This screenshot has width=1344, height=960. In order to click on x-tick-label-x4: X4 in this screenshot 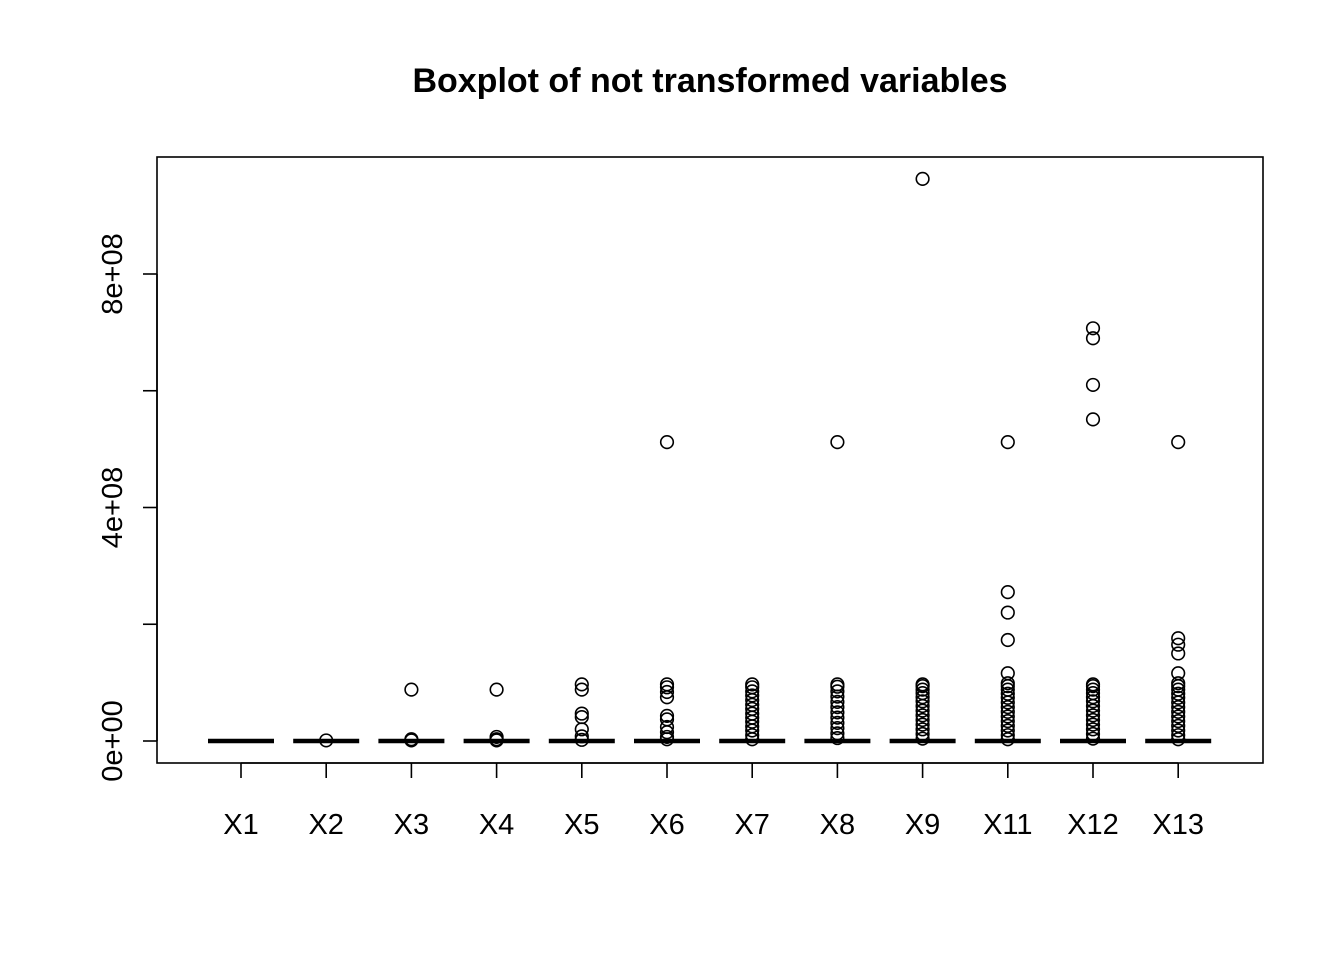, I will do `click(496, 825)`.